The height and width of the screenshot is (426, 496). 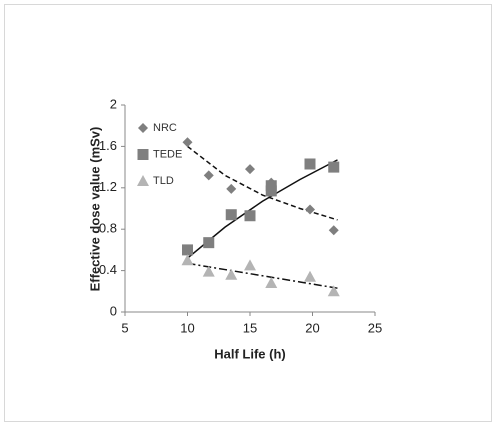 I want to click on x-tick-label: 5, so click(x=124, y=327).